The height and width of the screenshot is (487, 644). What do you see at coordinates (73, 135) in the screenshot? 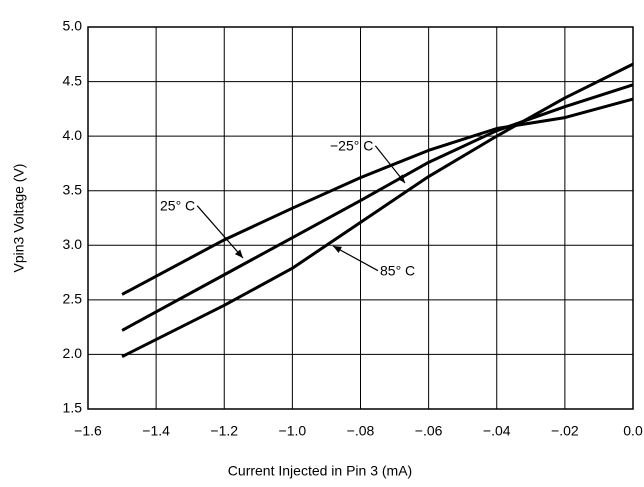
I see `y-tick-label: 4.0` at bounding box center [73, 135].